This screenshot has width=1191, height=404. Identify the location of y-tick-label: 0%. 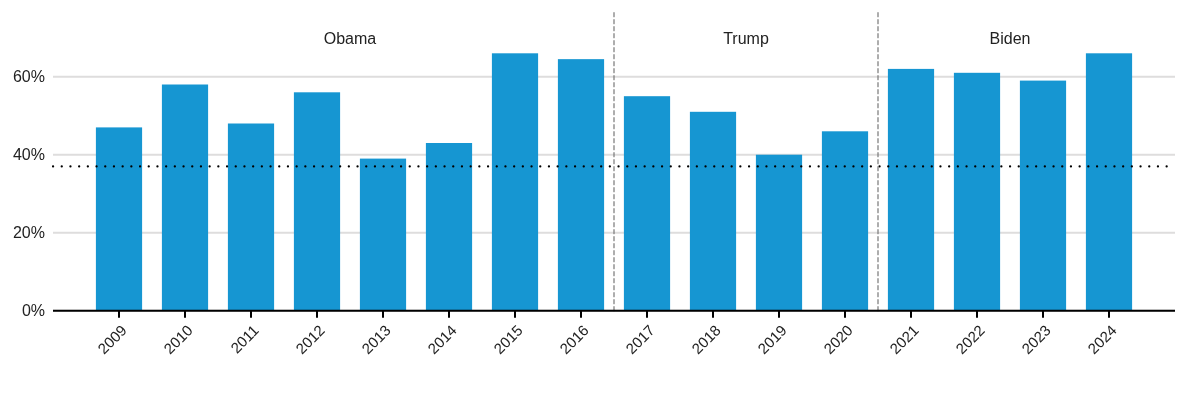
(33, 311).